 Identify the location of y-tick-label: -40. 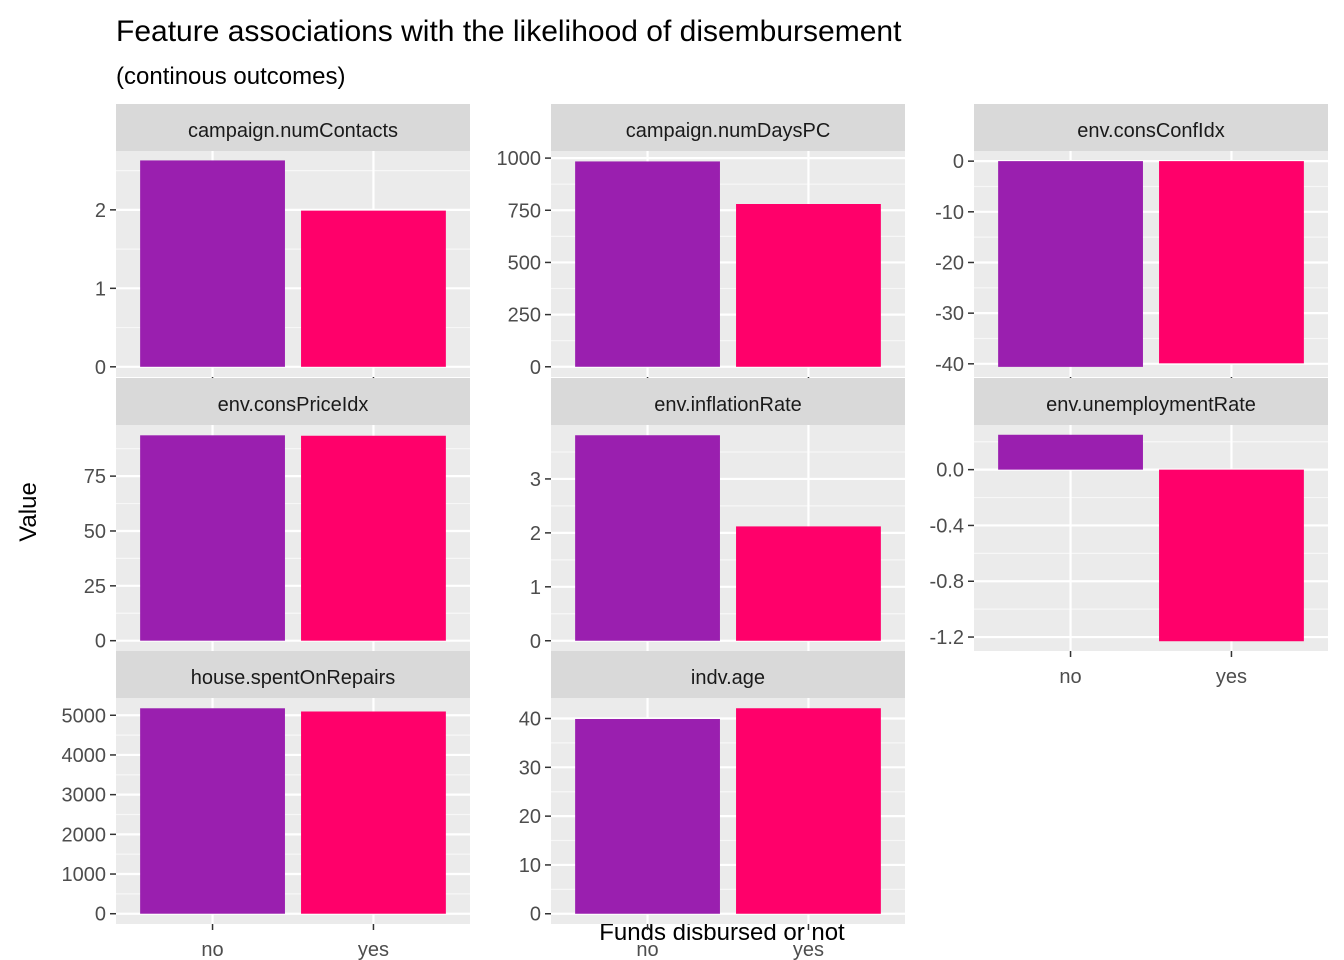
(949, 365).